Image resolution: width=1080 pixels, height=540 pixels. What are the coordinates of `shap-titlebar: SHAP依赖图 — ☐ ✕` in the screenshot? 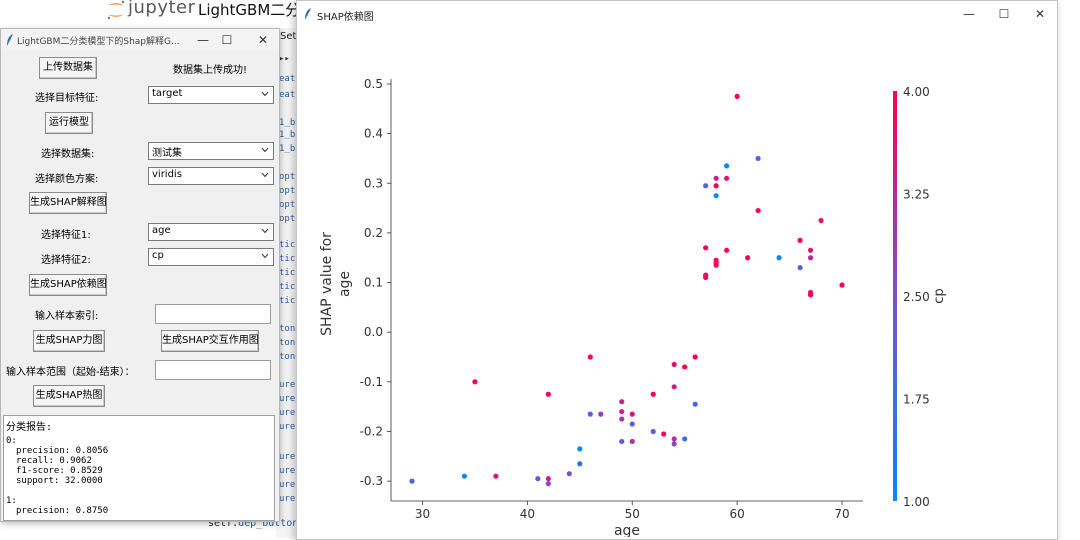 It's located at (677, 14).